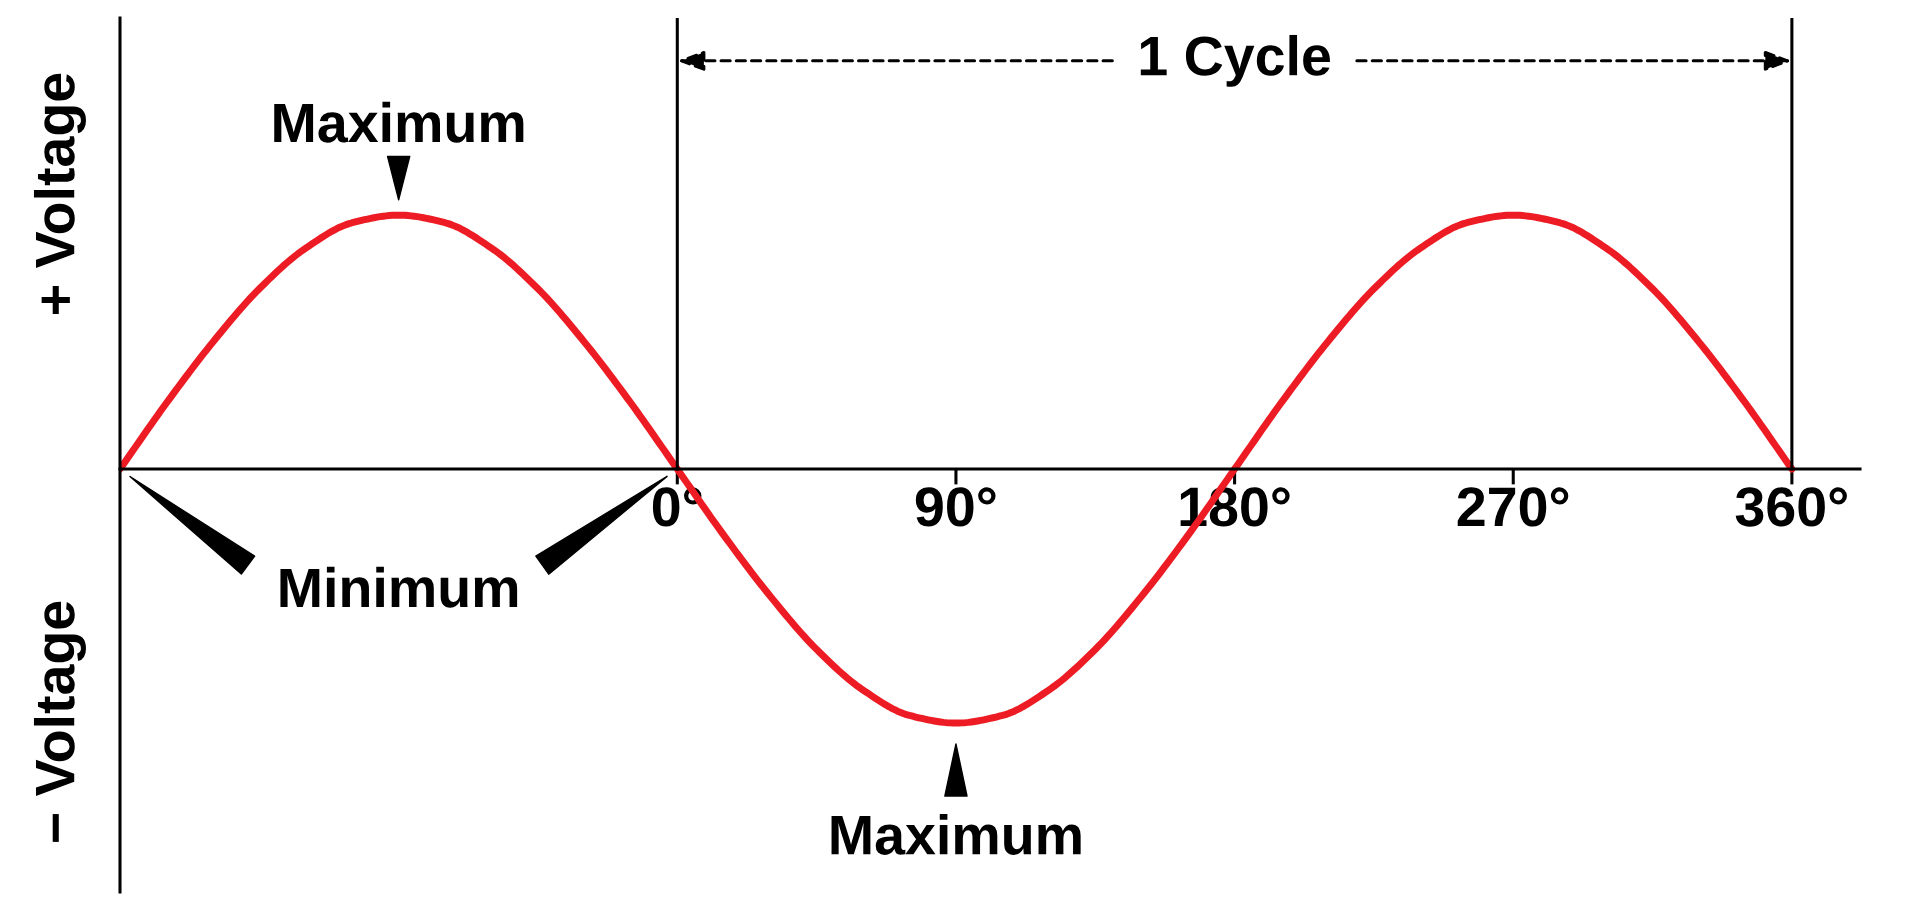 The height and width of the screenshot is (910, 1920). What do you see at coordinates (59, 193) in the screenshot?
I see `y-axis-title: + Voltage` at bounding box center [59, 193].